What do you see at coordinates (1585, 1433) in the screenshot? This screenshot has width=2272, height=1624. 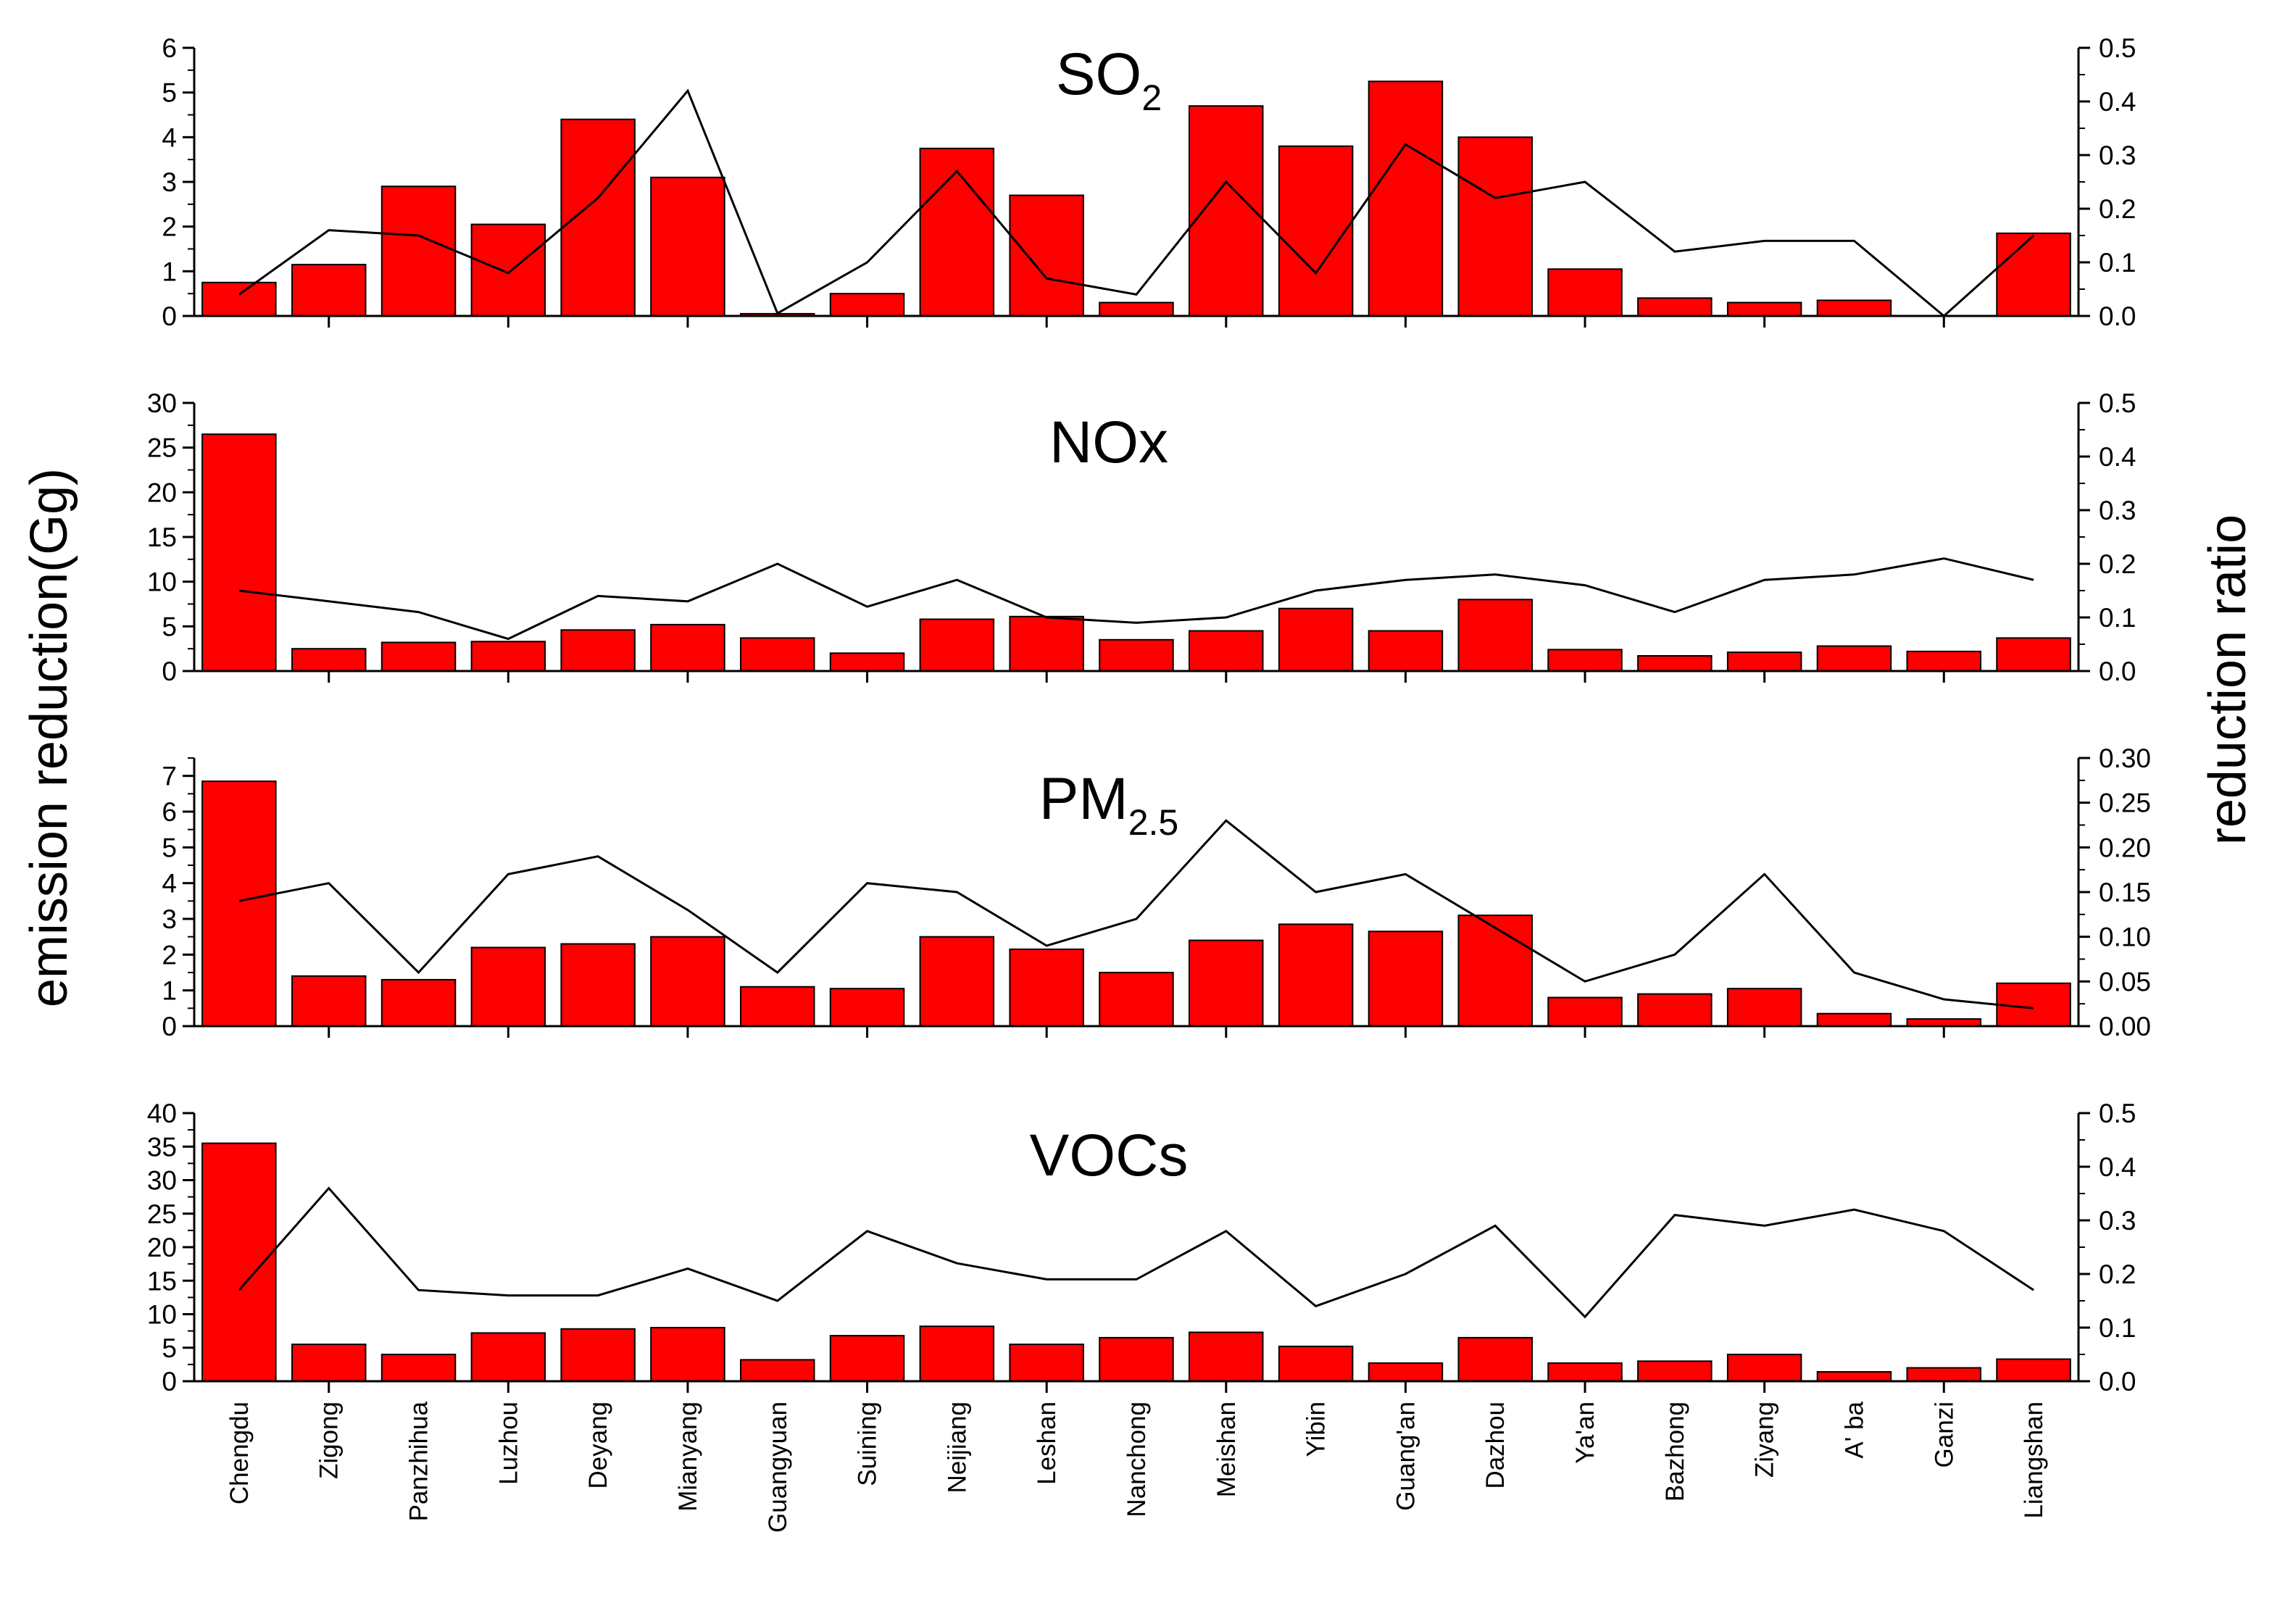 I see `category-label-15: Ya'an` at bounding box center [1585, 1433].